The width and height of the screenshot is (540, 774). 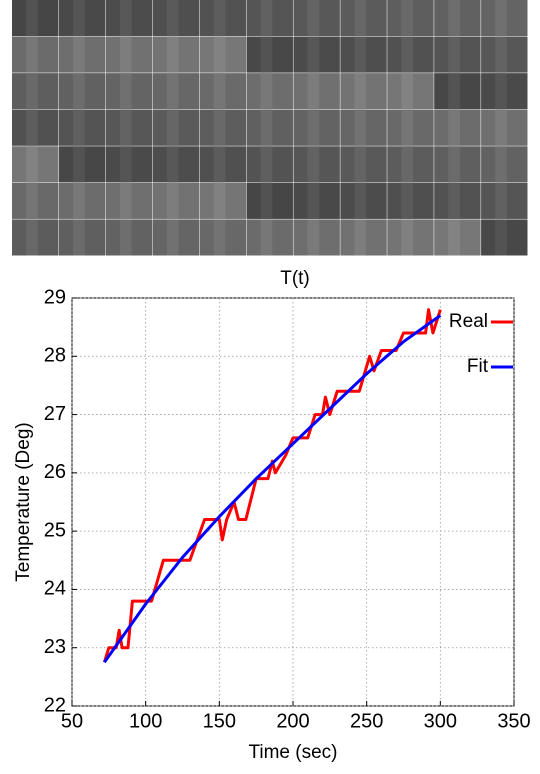 I want to click on legend-label: Real, so click(x=468, y=321).